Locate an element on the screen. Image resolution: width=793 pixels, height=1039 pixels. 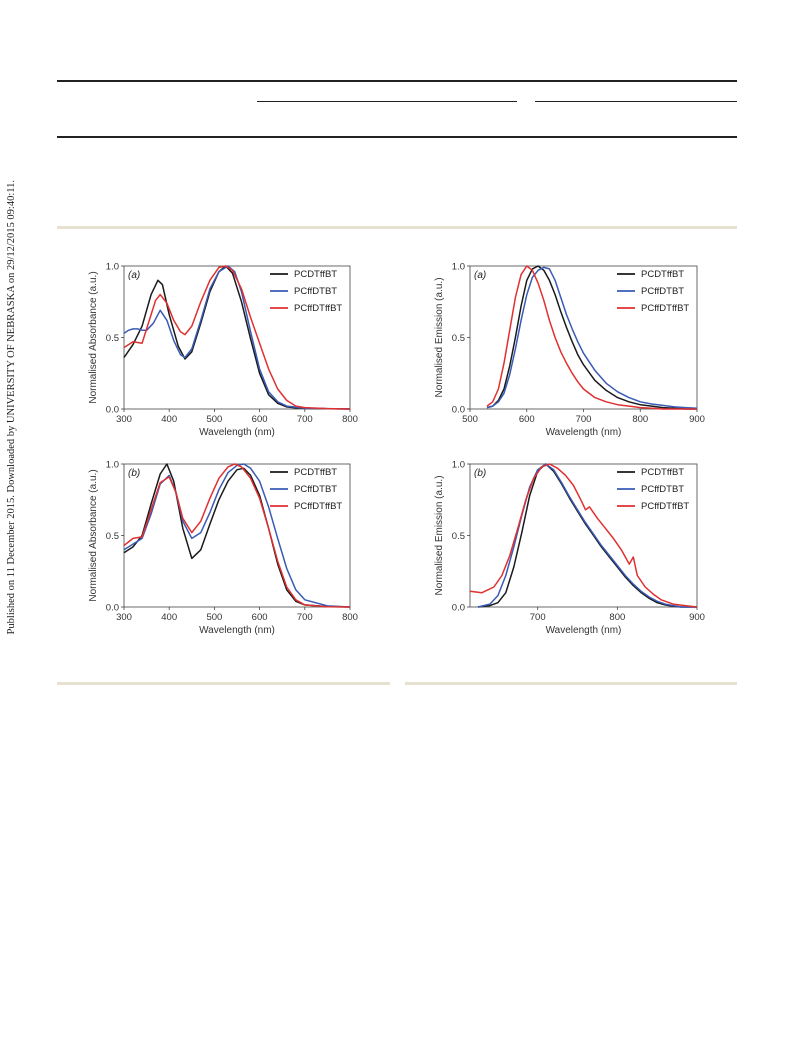
chart2-y-axis-title: Normalised Absorbance (a.u.) is located at coordinates (93, 535).